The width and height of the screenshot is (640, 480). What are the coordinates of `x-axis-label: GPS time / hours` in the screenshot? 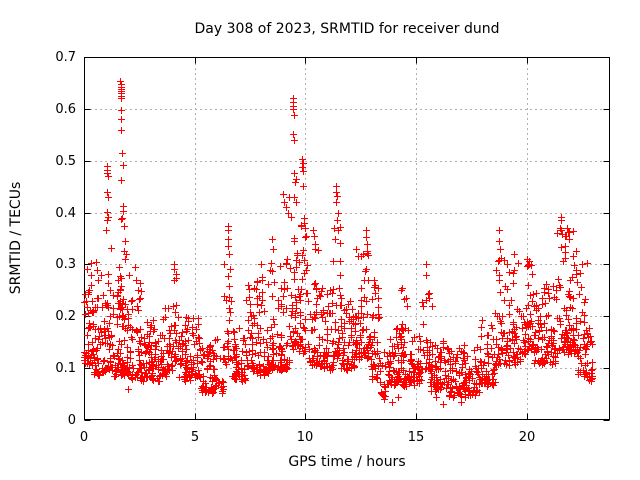 It's located at (346, 462).